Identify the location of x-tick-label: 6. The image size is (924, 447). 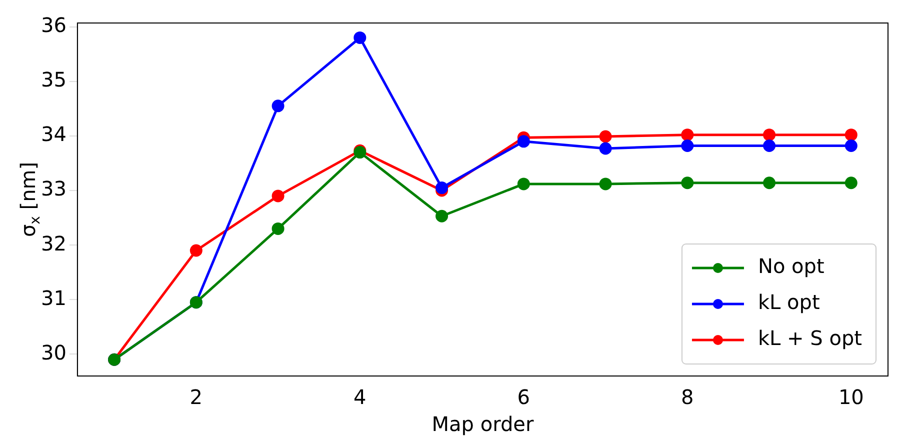
(523, 397).